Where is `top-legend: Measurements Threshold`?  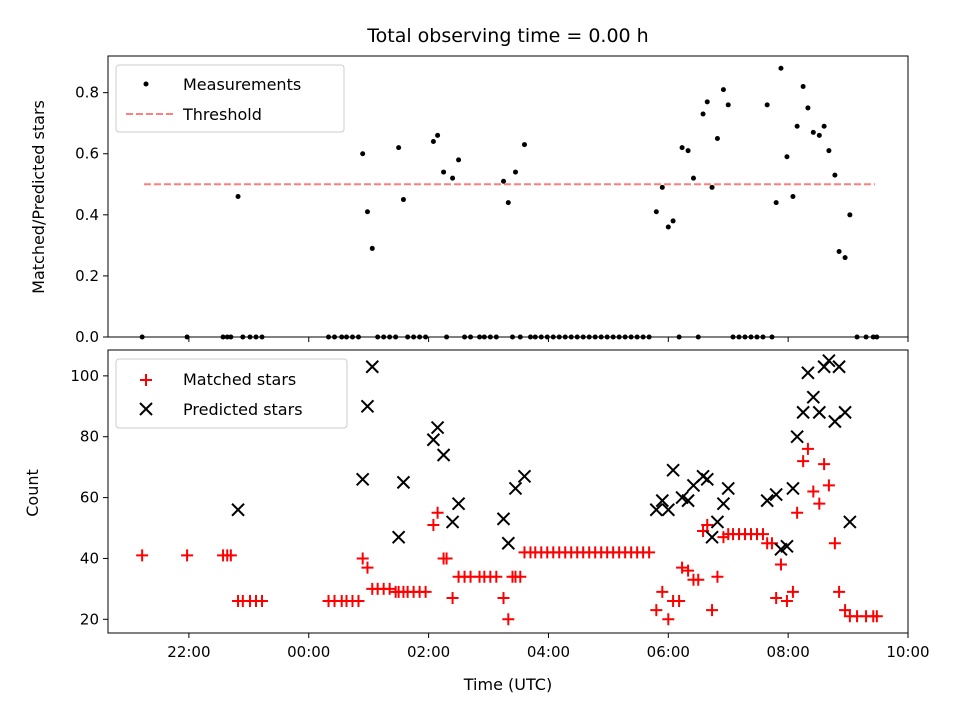
top-legend: Measurements Threshold is located at coordinates (230, 98).